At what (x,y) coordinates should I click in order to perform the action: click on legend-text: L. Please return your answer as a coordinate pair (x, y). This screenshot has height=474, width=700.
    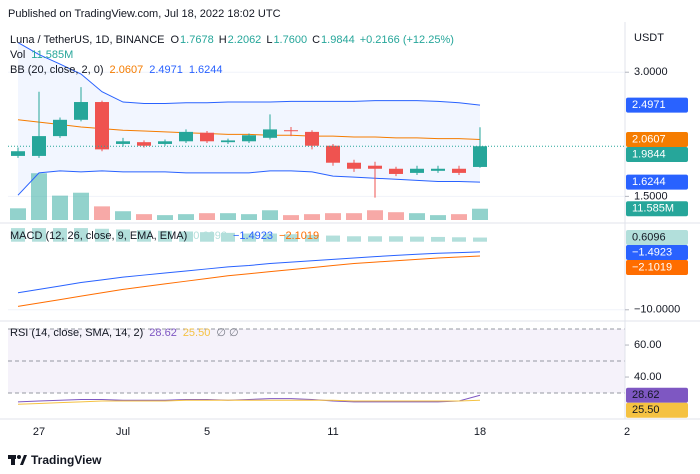
    Looking at the image, I should click on (269, 40).